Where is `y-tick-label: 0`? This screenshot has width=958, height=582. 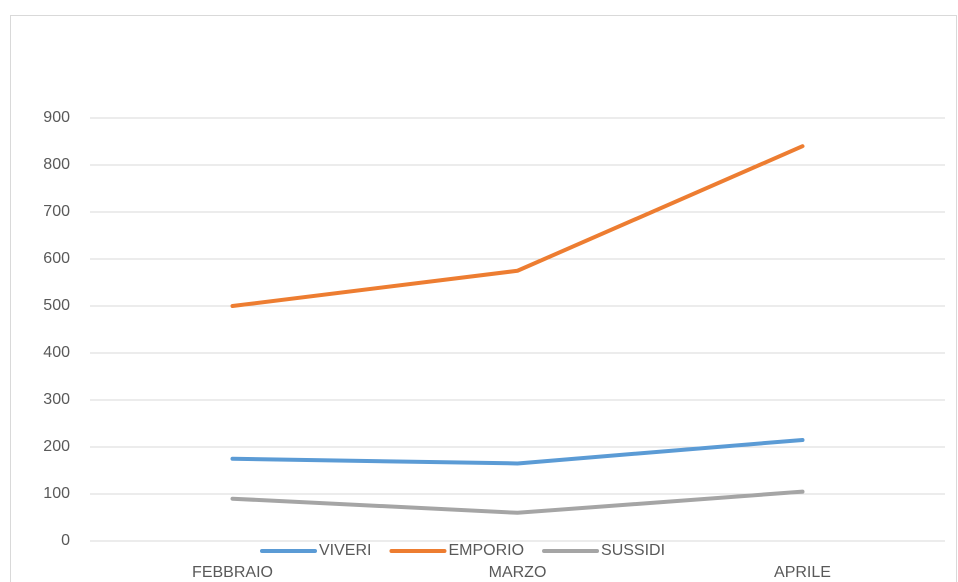 y-tick-label: 0 is located at coordinates (65, 540).